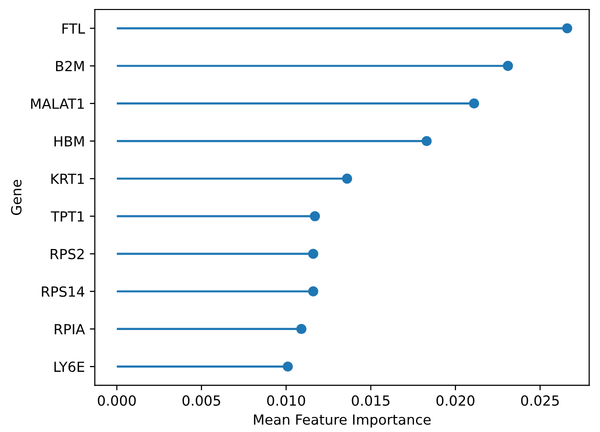 The height and width of the screenshot is (432, 600). Describe the element at coordinates (70, 66) in the screenshot. I see `y-tick-label: B2M` at that location.